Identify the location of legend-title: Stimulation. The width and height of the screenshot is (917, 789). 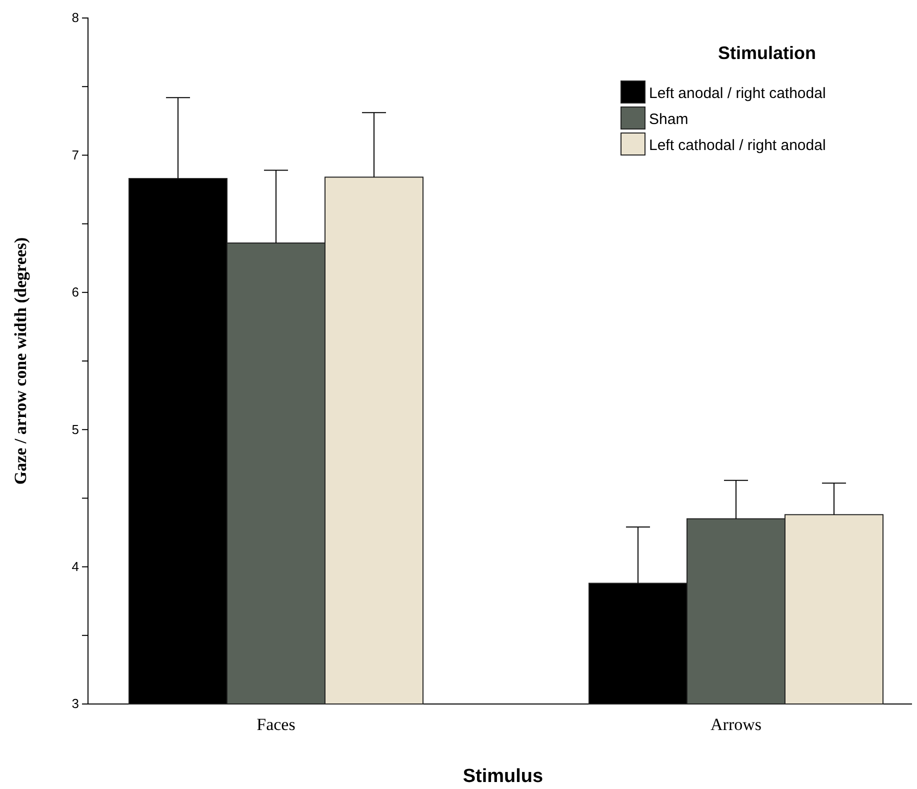
(767, 53).